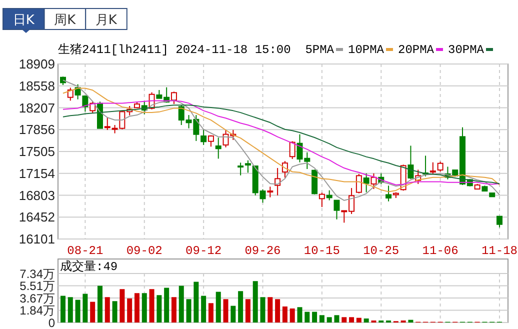 The height and width of the screenshot is (329, 518). What do you see at coordinates (466, 50) in the screenshot?
I see `legend-label: 30PMA` at bounding box center [466, 50].